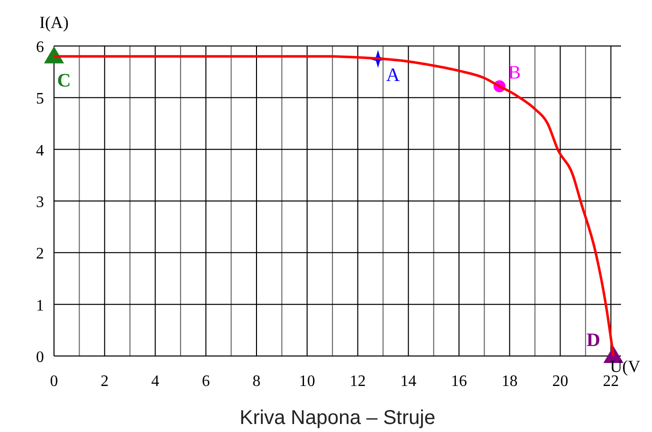  I want to click on series-label: D, so click(593, 340).